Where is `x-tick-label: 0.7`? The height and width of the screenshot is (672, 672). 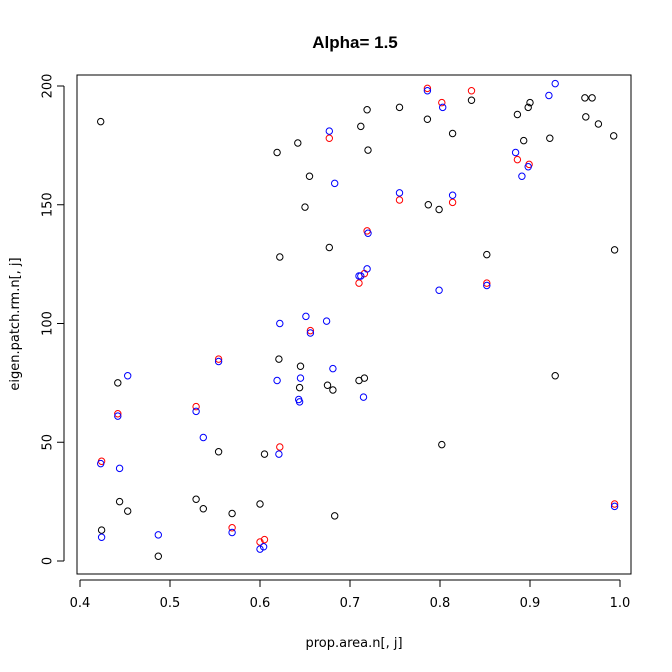
x-tick-label: 0.7 is located at coordinates (350, 603).